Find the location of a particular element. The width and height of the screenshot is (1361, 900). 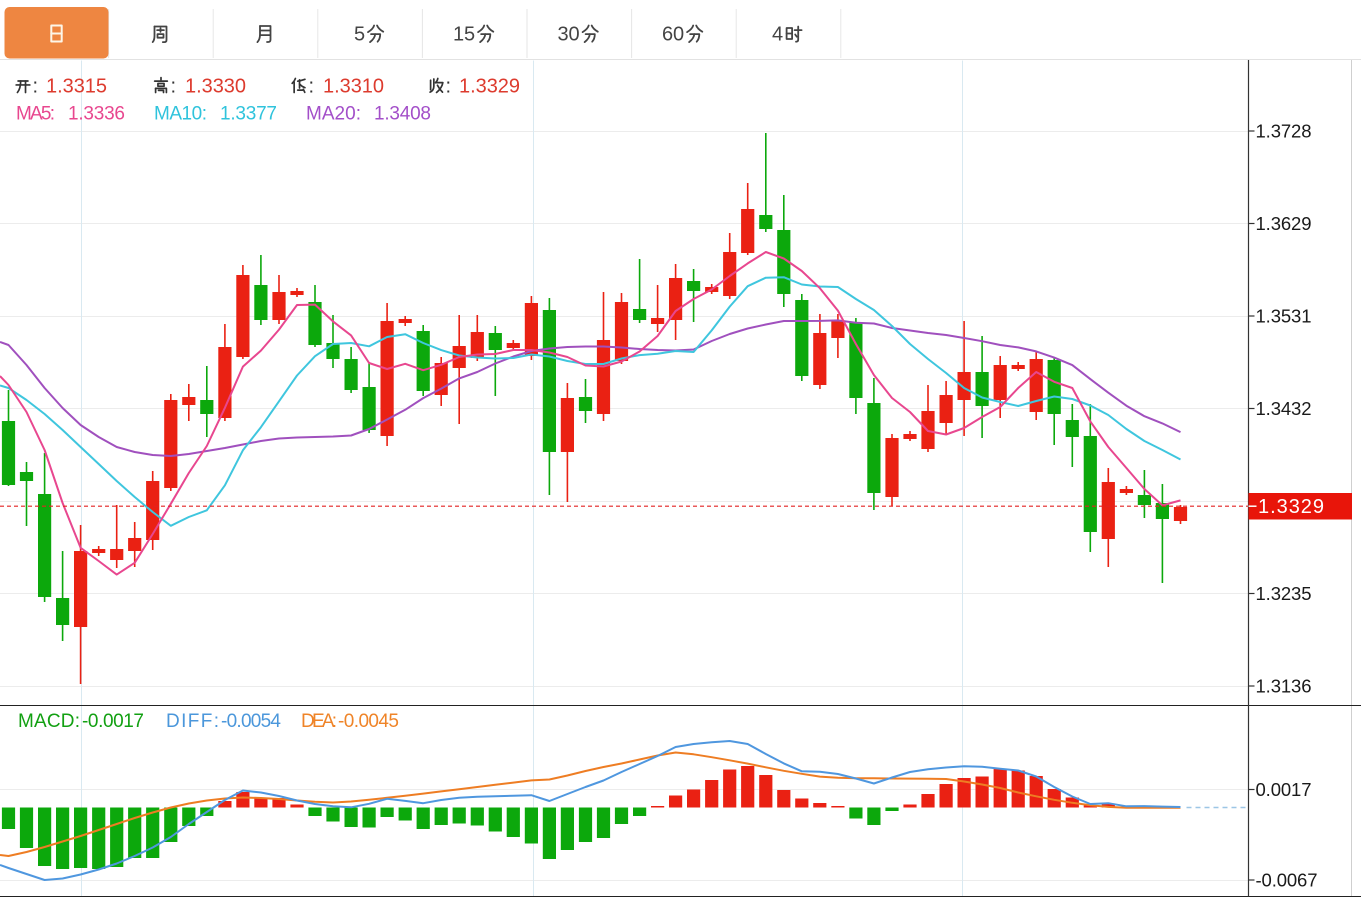

svg-text: 0.0017 is located at coordinates (1284, 789).